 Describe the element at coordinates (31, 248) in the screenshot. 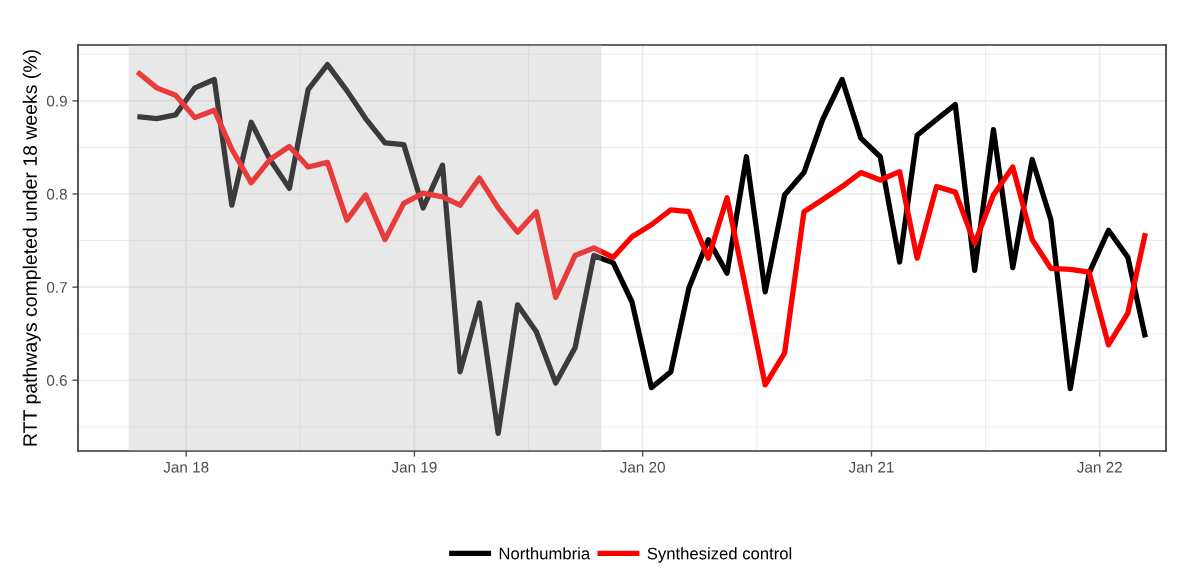

I see `y-axis-title: RTT pathways completed under 18 weeks (%)` at that location.